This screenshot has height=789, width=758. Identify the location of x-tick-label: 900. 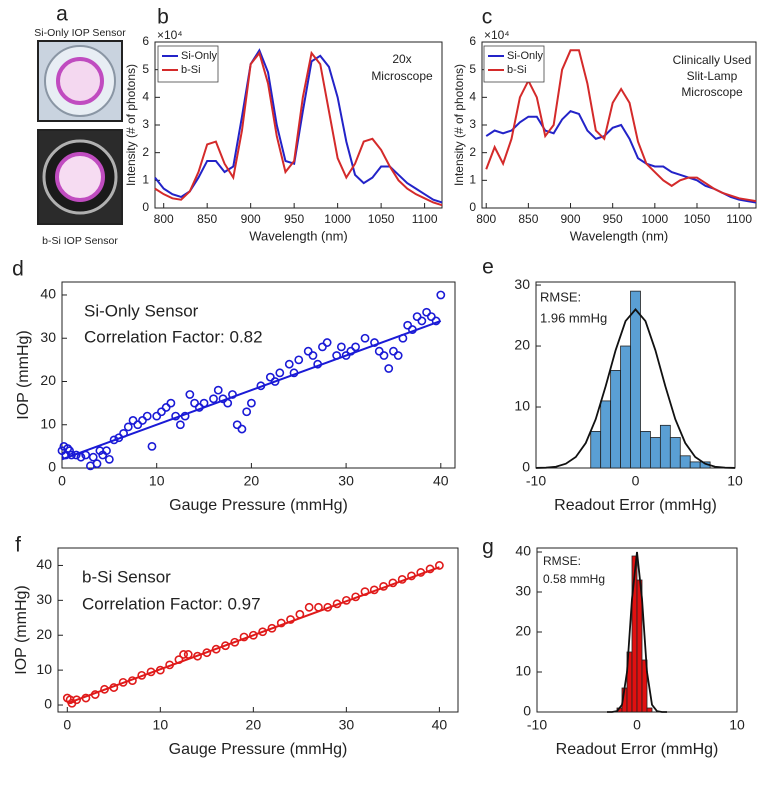
(251, 219).